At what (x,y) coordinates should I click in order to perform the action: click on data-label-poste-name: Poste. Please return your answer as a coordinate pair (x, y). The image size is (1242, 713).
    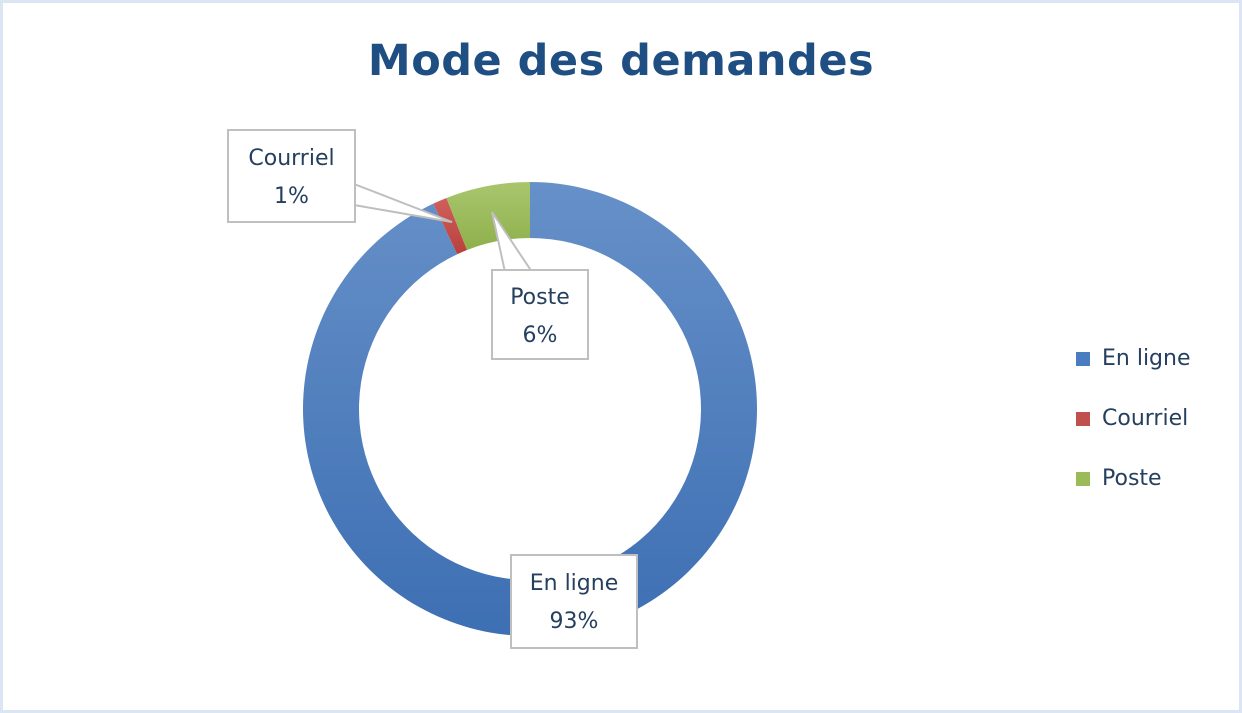
    Looking at the image, I should click on (540, 297).